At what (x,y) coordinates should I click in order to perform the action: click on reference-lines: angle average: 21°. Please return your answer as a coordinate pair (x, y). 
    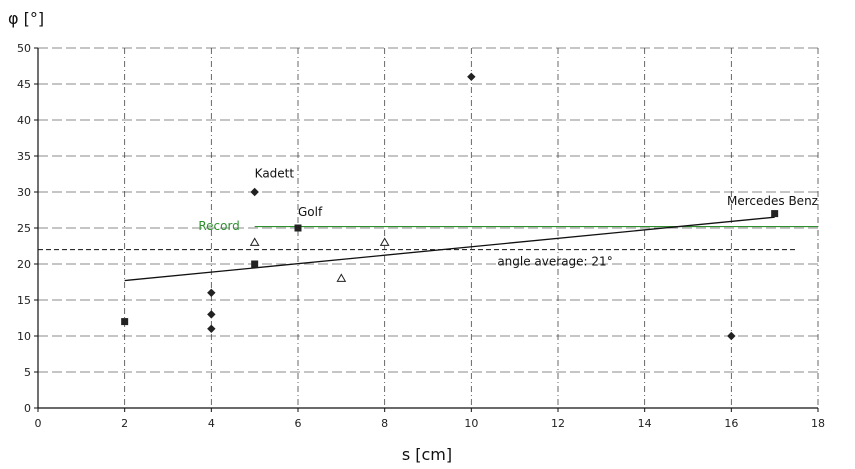
    Looking at the image, I should click on (428, 249).